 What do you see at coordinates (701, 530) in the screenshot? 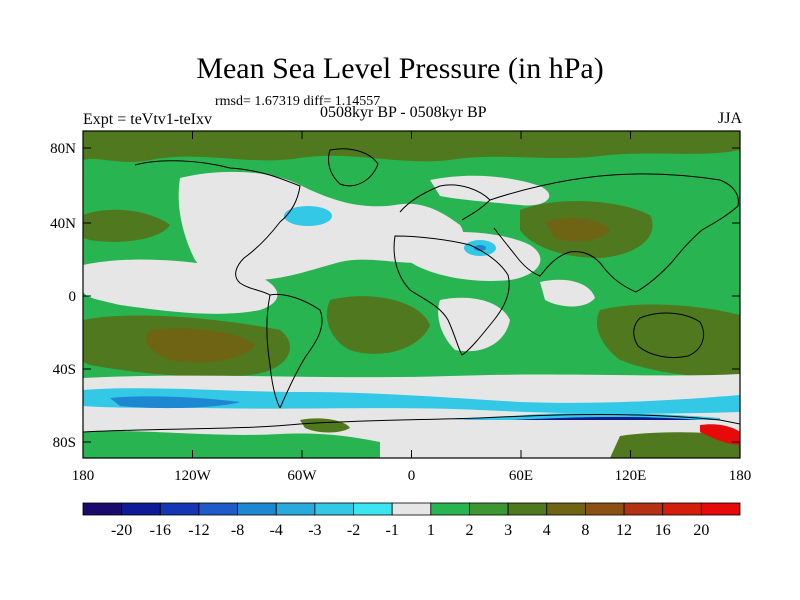
I see `colorbar-label: 20` at bounding box center [701, 530].